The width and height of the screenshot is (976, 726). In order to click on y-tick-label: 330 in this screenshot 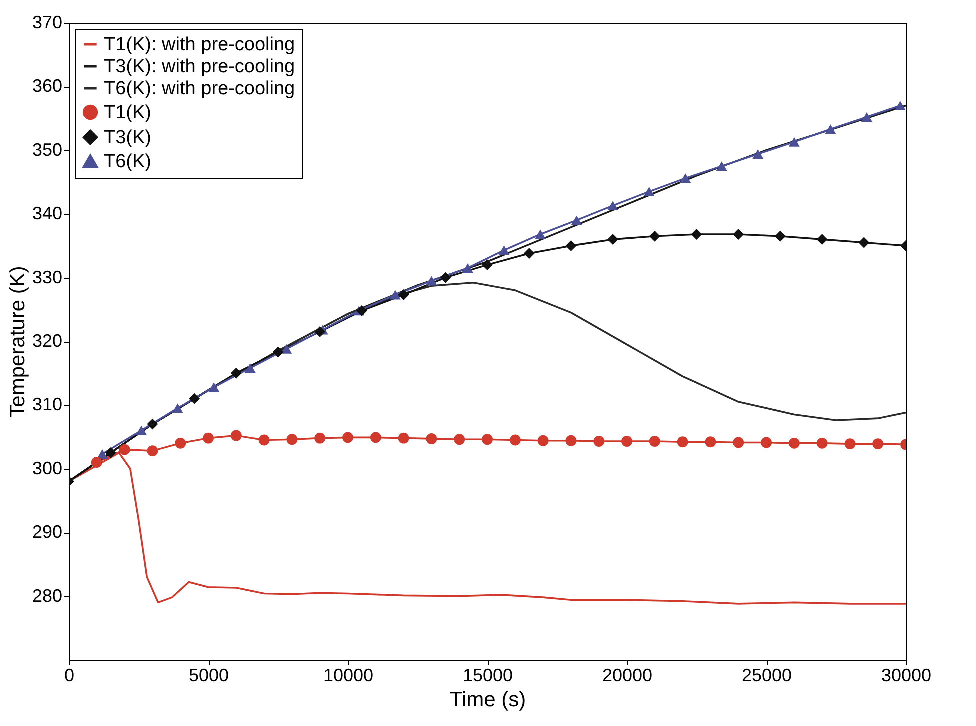, I will do `click(47, 277)`.